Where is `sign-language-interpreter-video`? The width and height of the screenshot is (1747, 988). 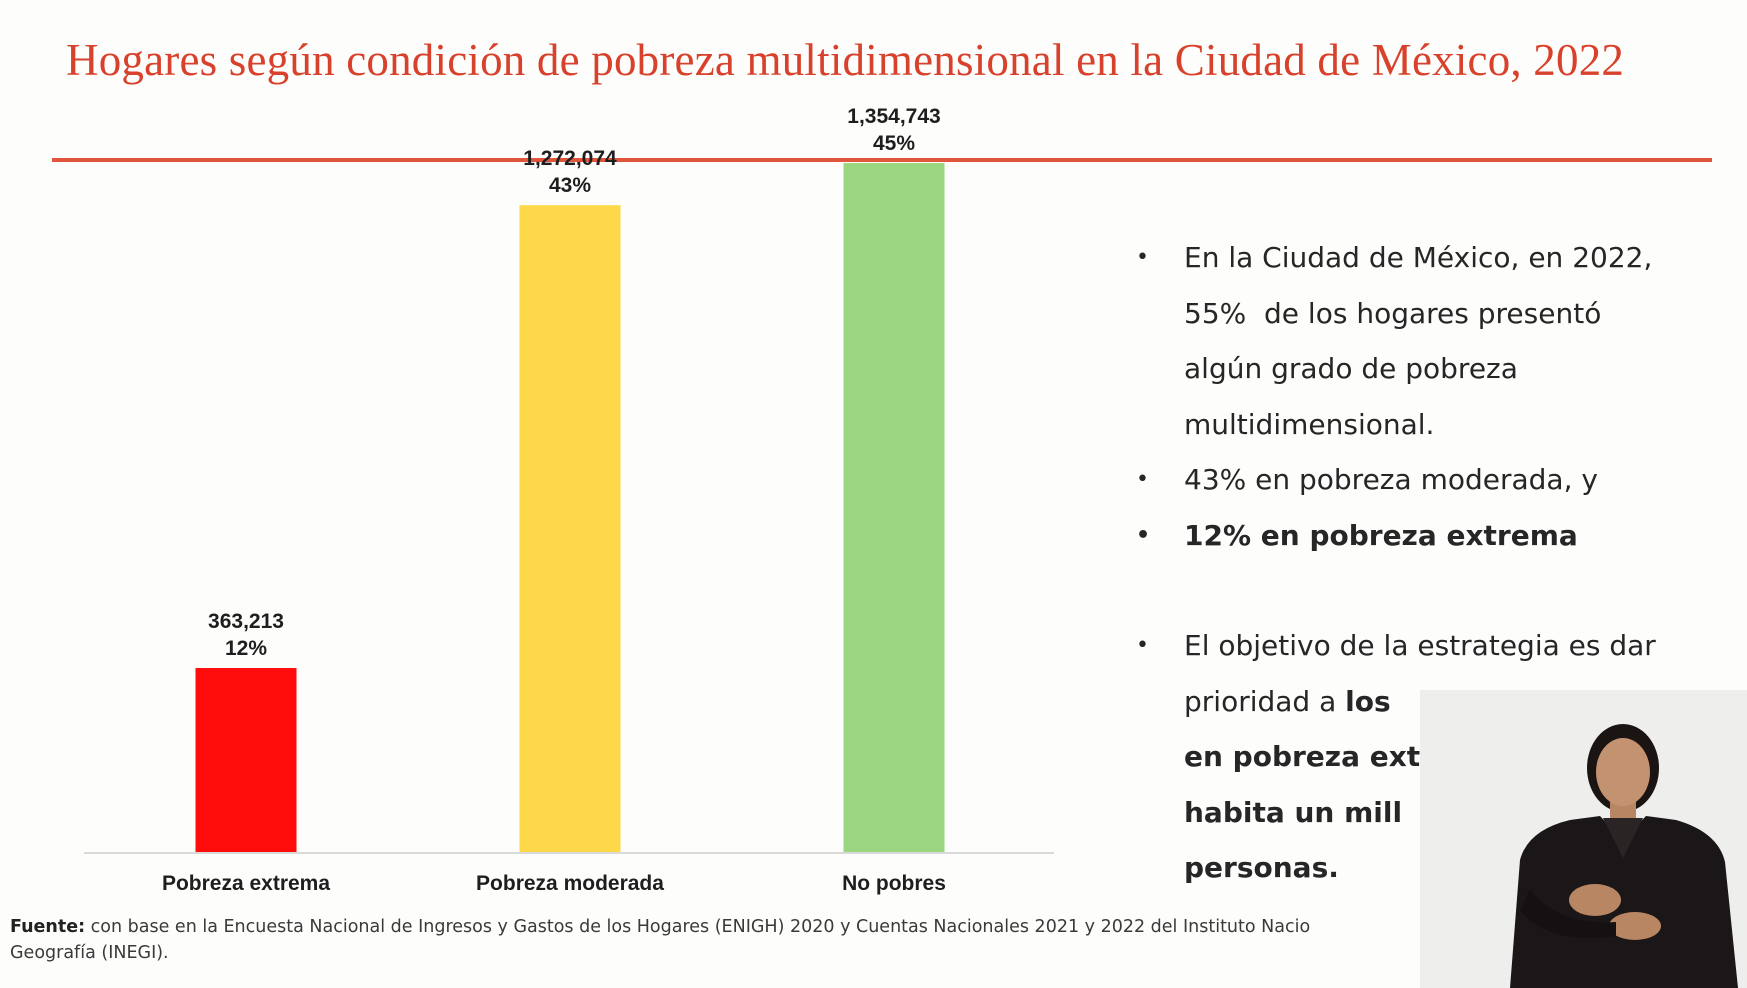
sign-language-interpreter-video is located at coordinates (1583, 839).